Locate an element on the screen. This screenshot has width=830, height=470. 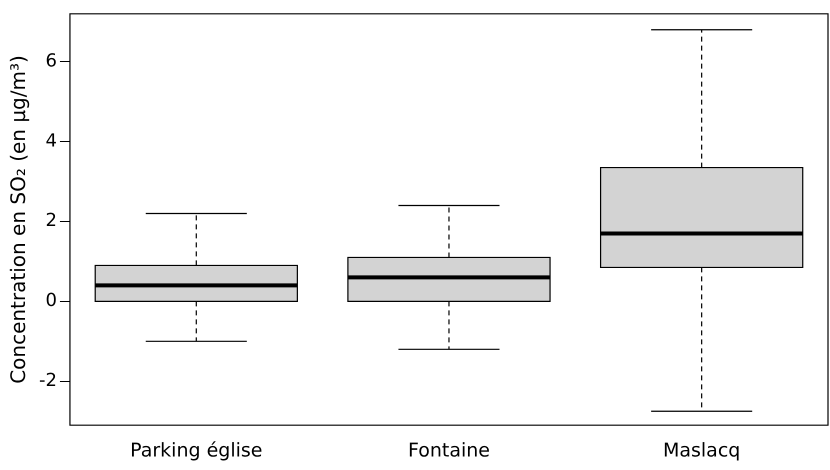
y-tick-label: 0 is located at coordinates (51, 301).